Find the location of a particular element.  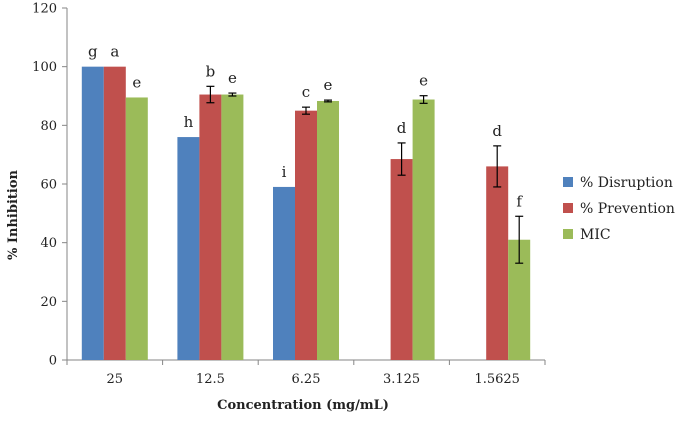

y-tick-label: 80 is located at coordinates (48, 126).